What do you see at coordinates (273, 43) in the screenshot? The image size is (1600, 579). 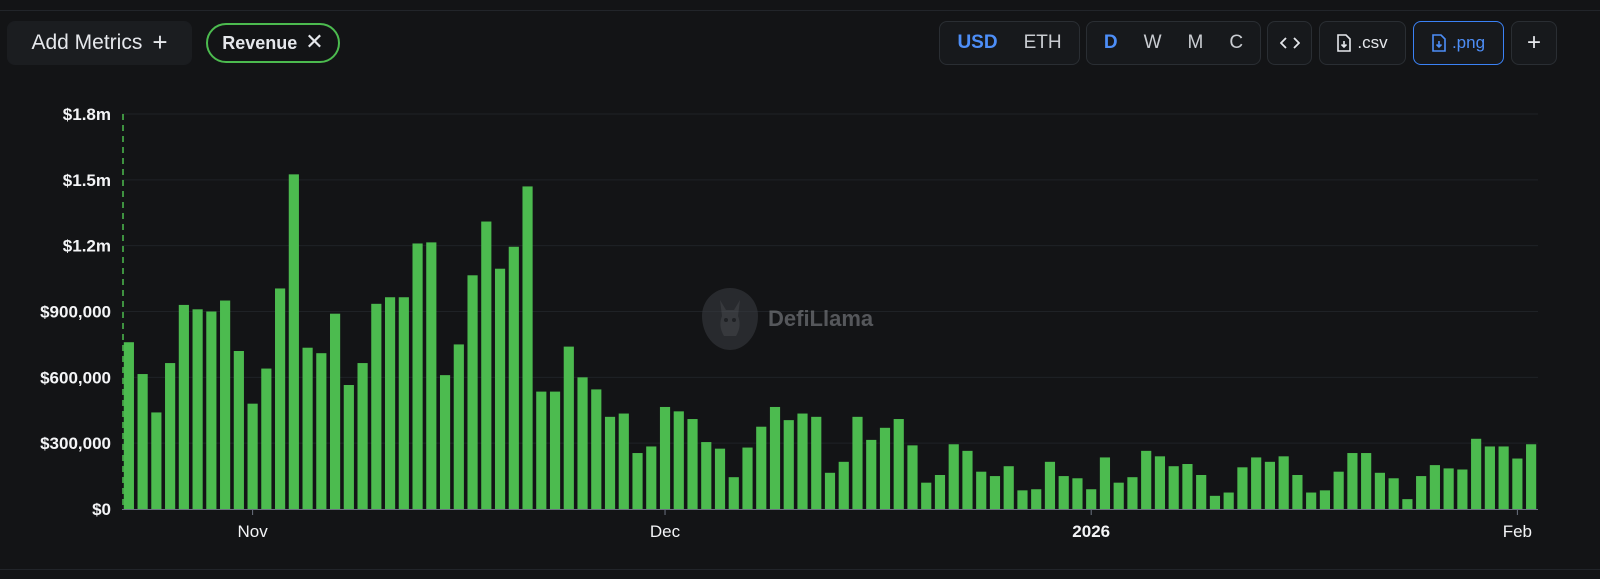 I see `metric-chip-revenue: Revenue ✕` at bounding box center [273, 43].